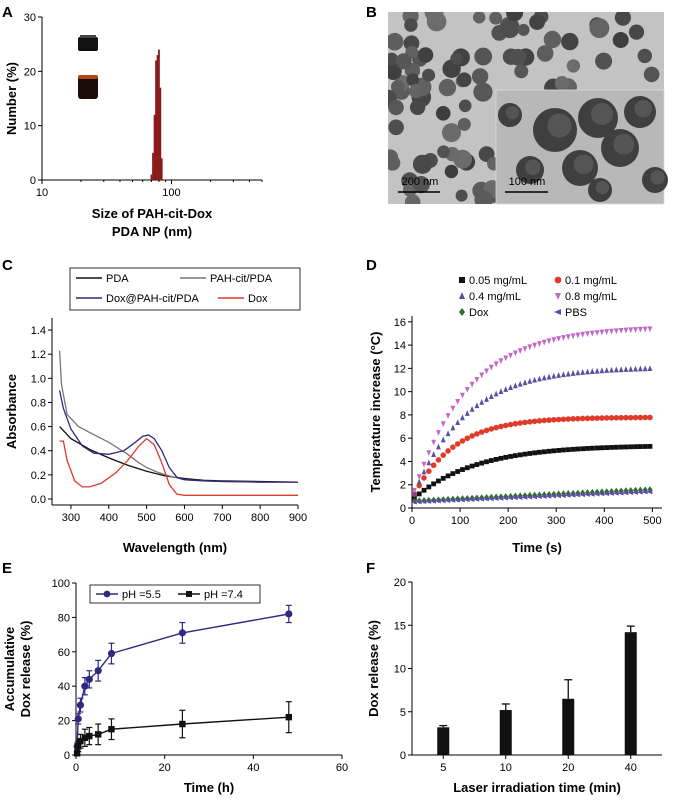  Describe the element at coordinates (11, 411) in the screenshot. I see `y-axis-title: Absorbance` at that location.